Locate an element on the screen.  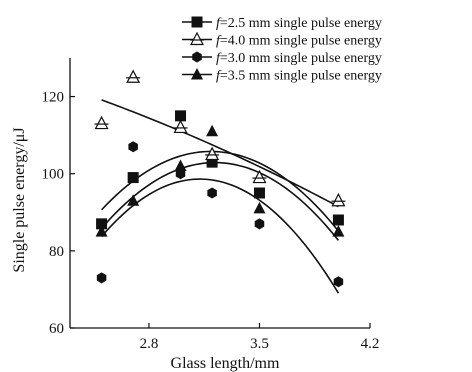
series-2-curve is located at coordinates (220, 153).